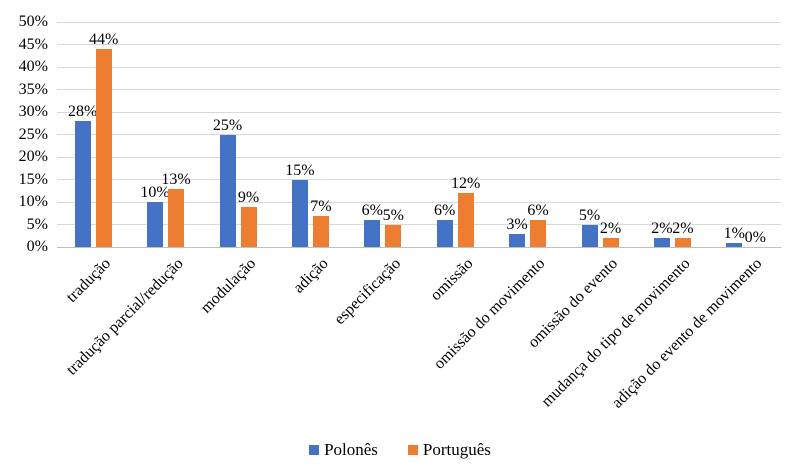 The height and width of the screenshot is (476, 800). What do you see at coordinates (400, 450) in the screenshot?
I see `legend: Polonês Português` at bounding box center [400, 450].